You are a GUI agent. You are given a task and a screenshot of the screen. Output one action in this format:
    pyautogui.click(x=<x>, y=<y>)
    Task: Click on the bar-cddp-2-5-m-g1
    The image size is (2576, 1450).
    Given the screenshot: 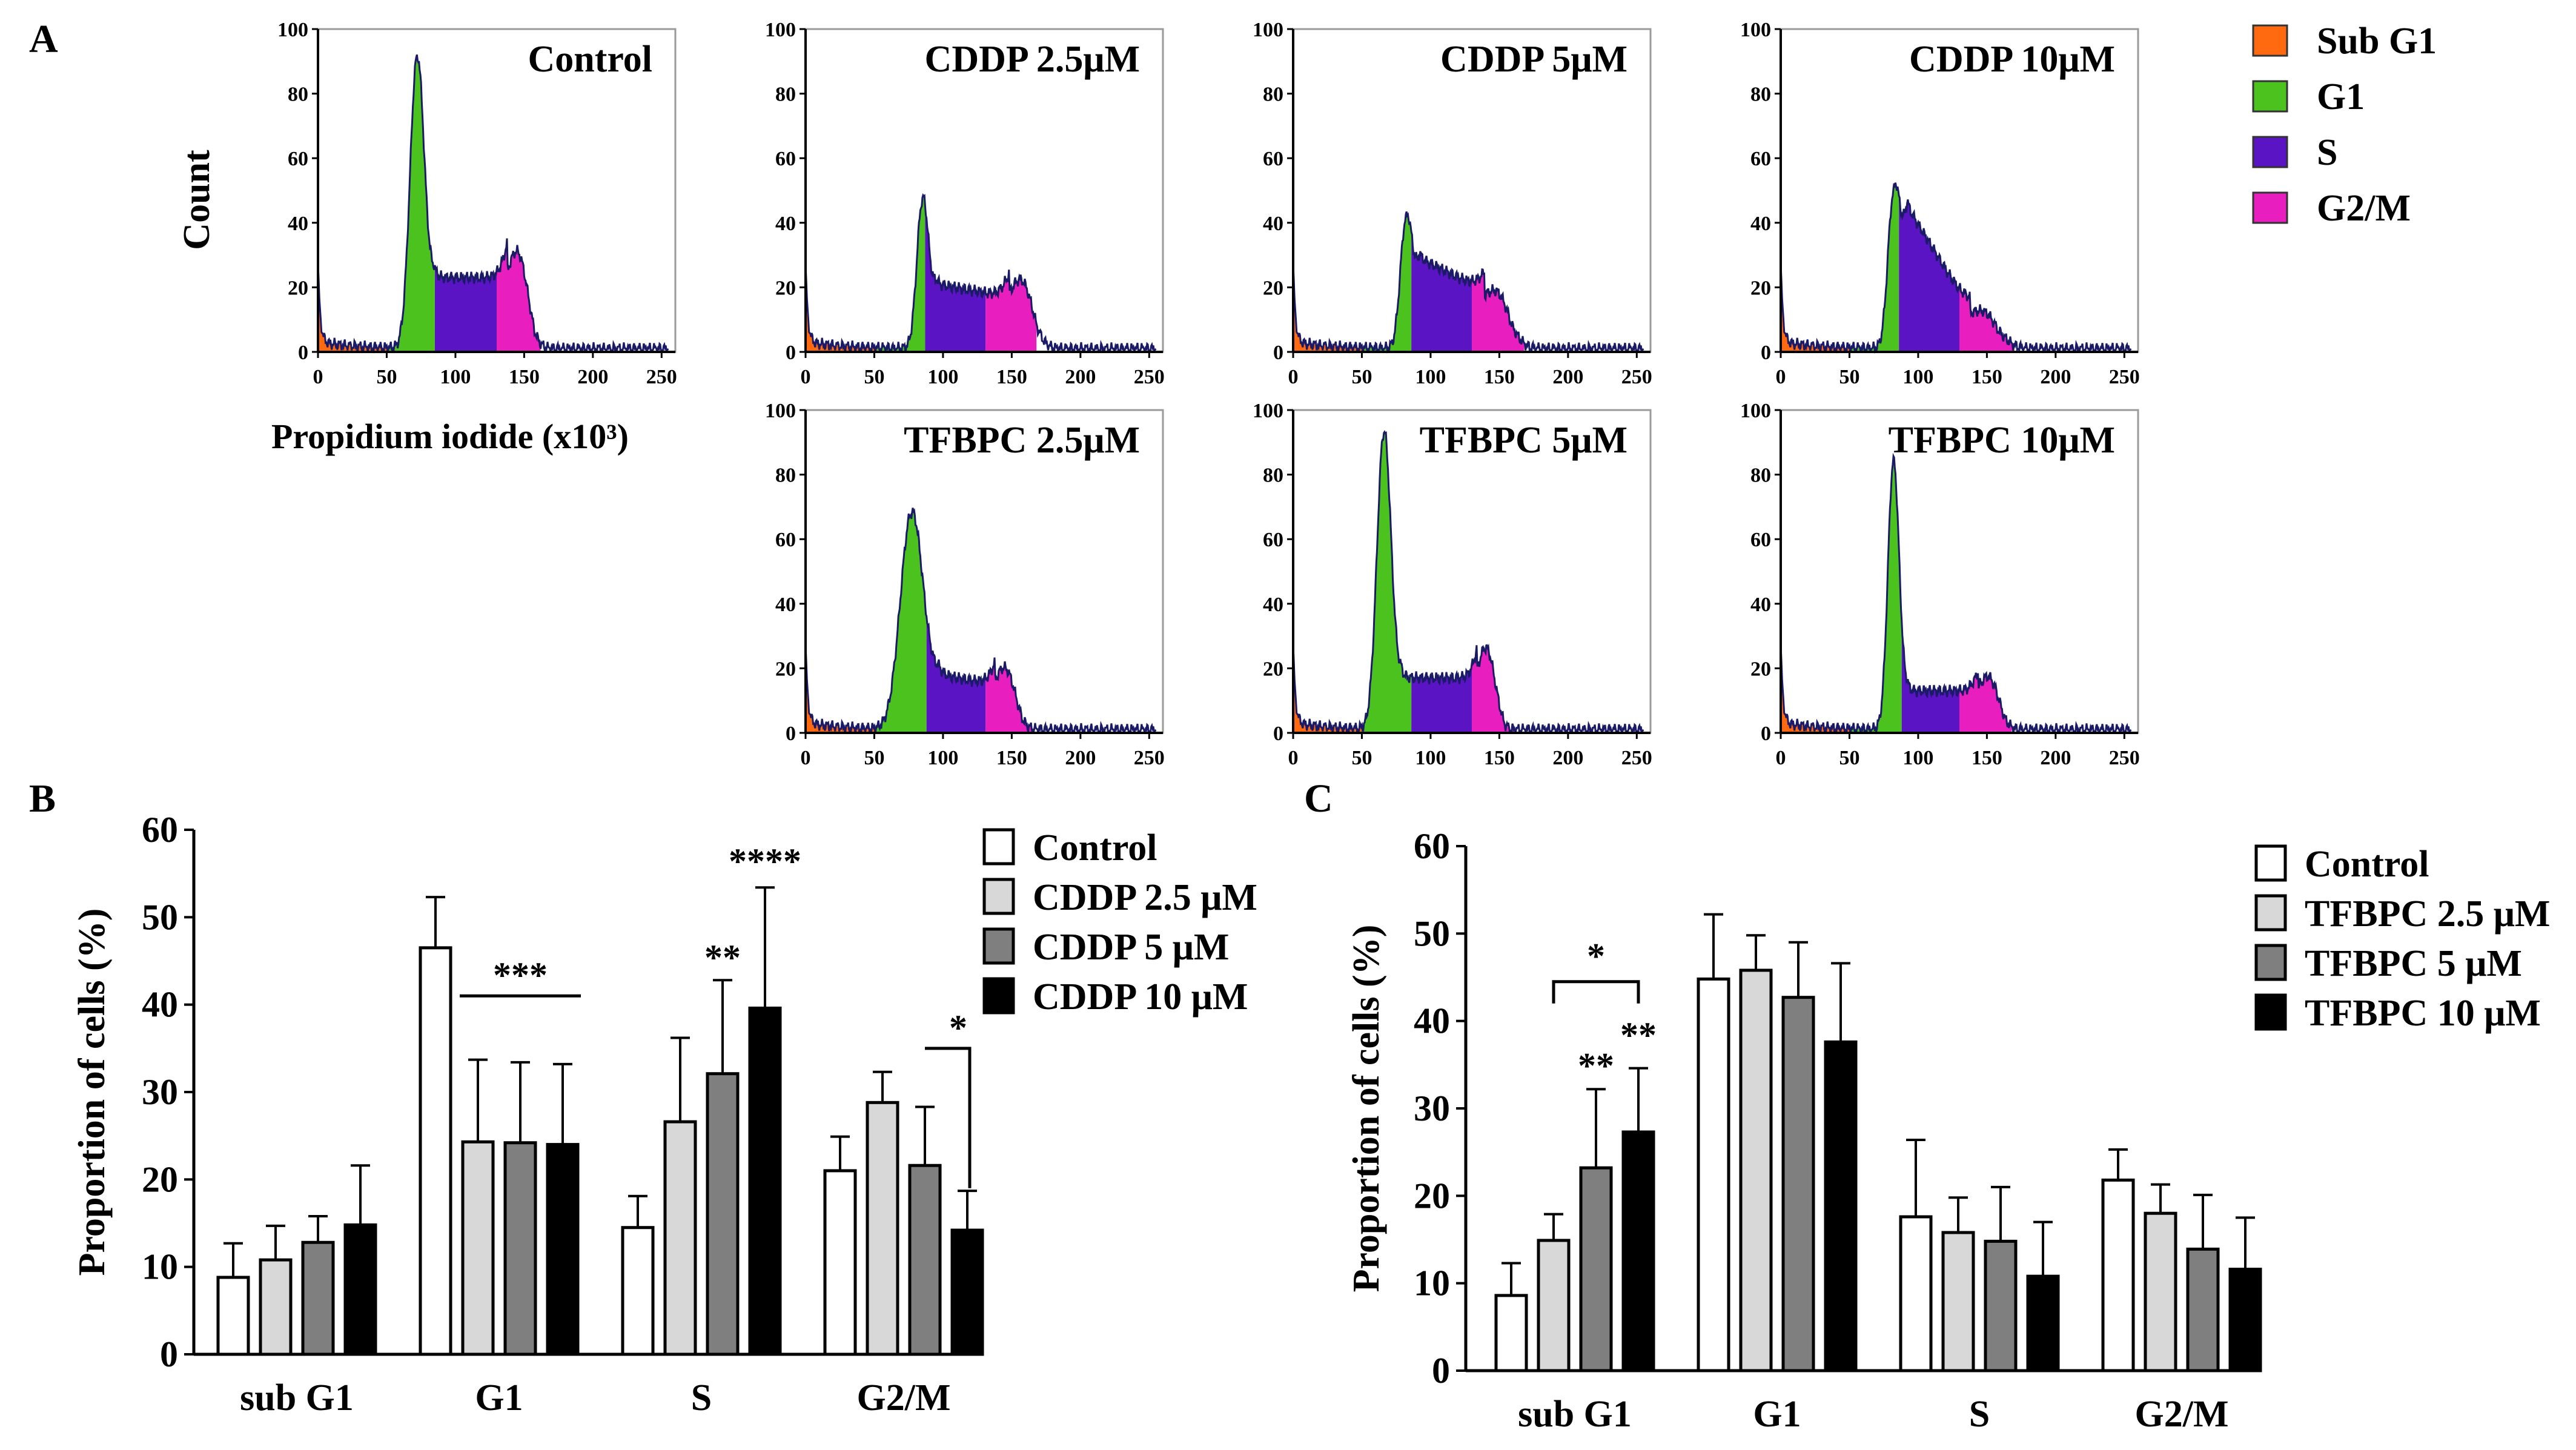 What is the action you would take?
    pyautogui.click(x=478, y=1248)
    